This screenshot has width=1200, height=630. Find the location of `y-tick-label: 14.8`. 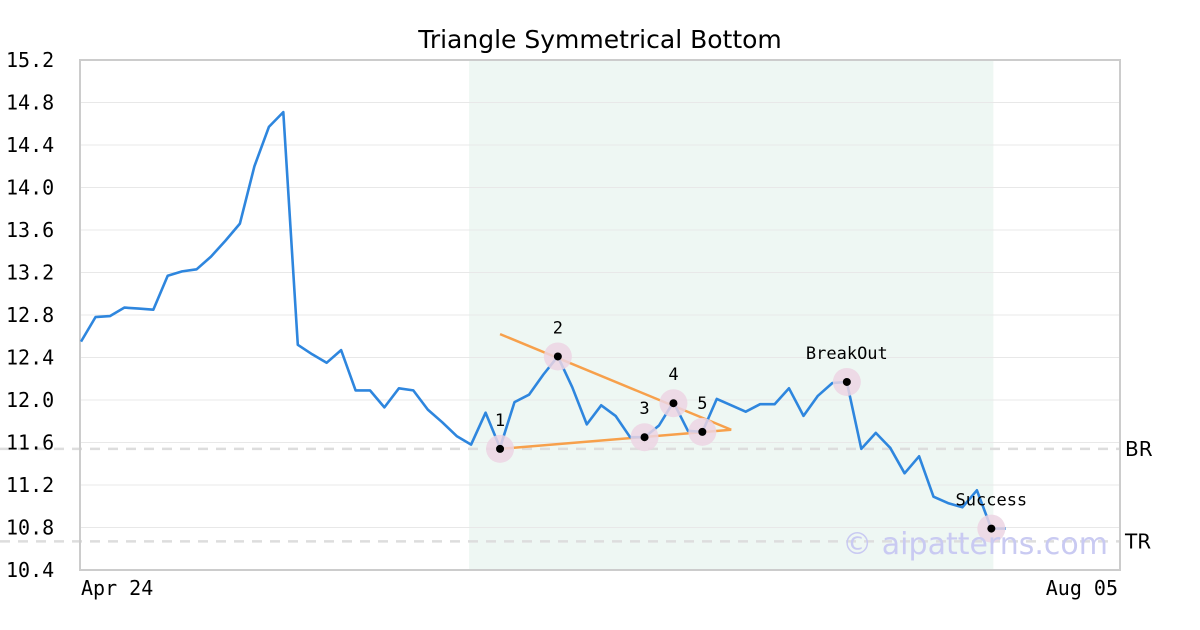

y-tick-label: 14.8 is located at coordinates (30, 103).